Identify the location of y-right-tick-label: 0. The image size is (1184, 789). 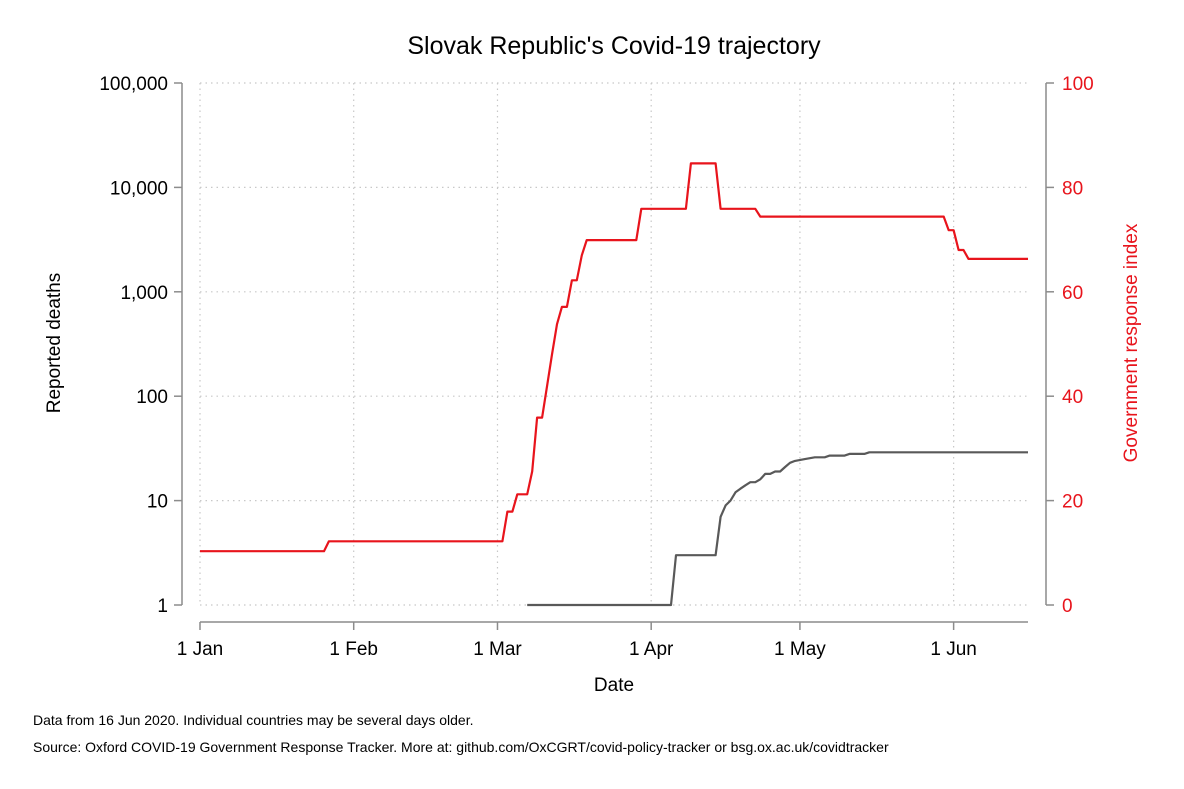
(1067, 606).